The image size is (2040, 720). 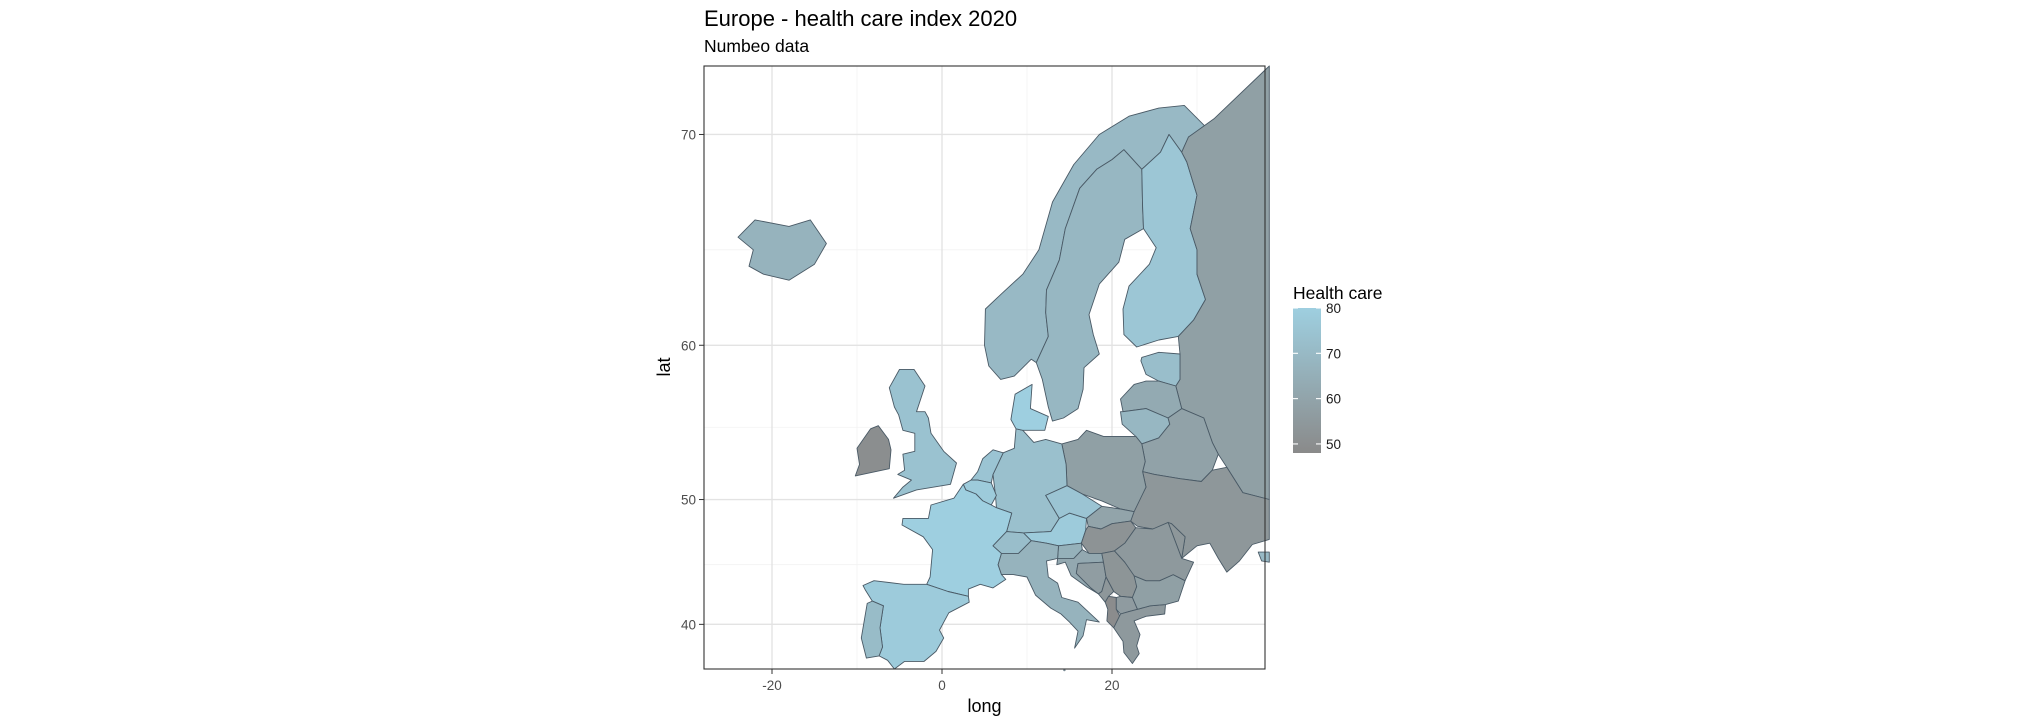 I want to click on country-portugal, so click(x=872, y=629).